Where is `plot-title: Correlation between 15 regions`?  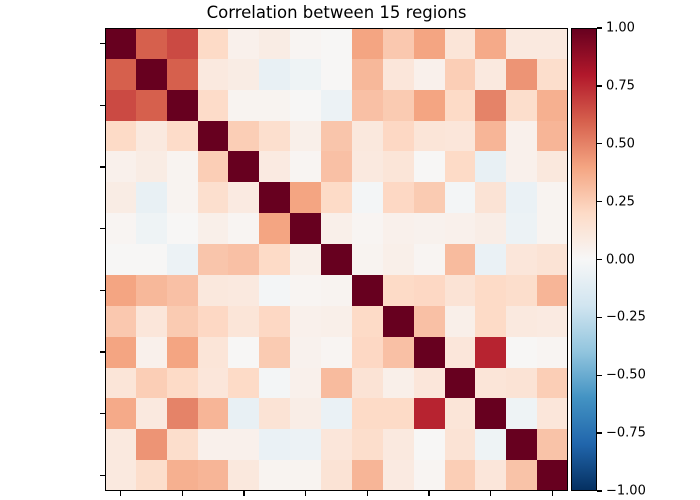 plot-title: Correlation between 15 regions is located at coordinates (336, 12).